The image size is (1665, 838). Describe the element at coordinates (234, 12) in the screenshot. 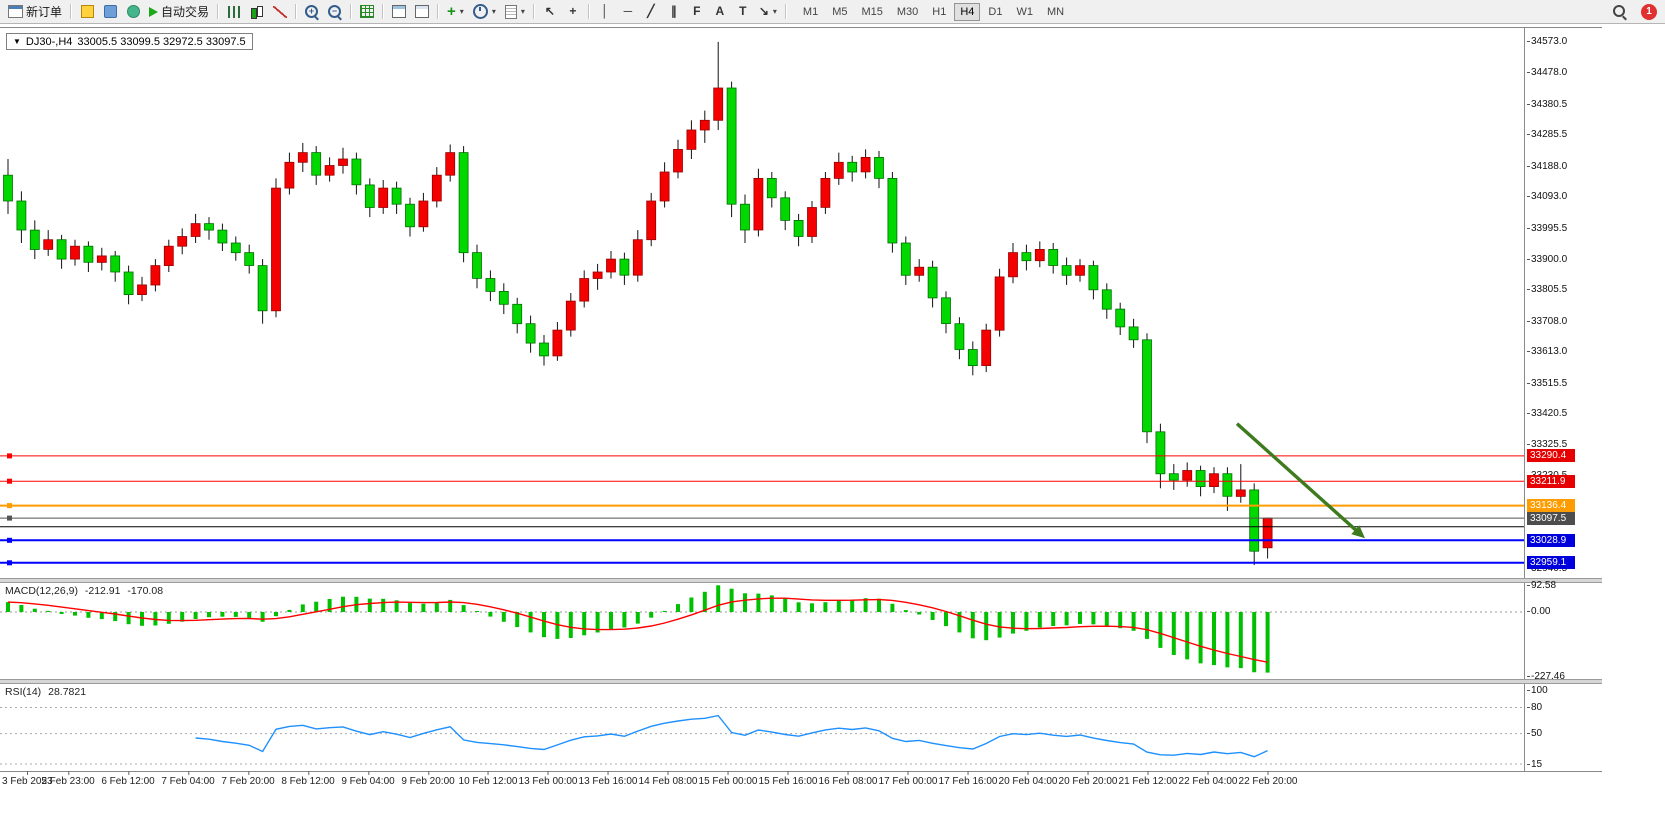

I see `bar-chart-mode-button` at that location.